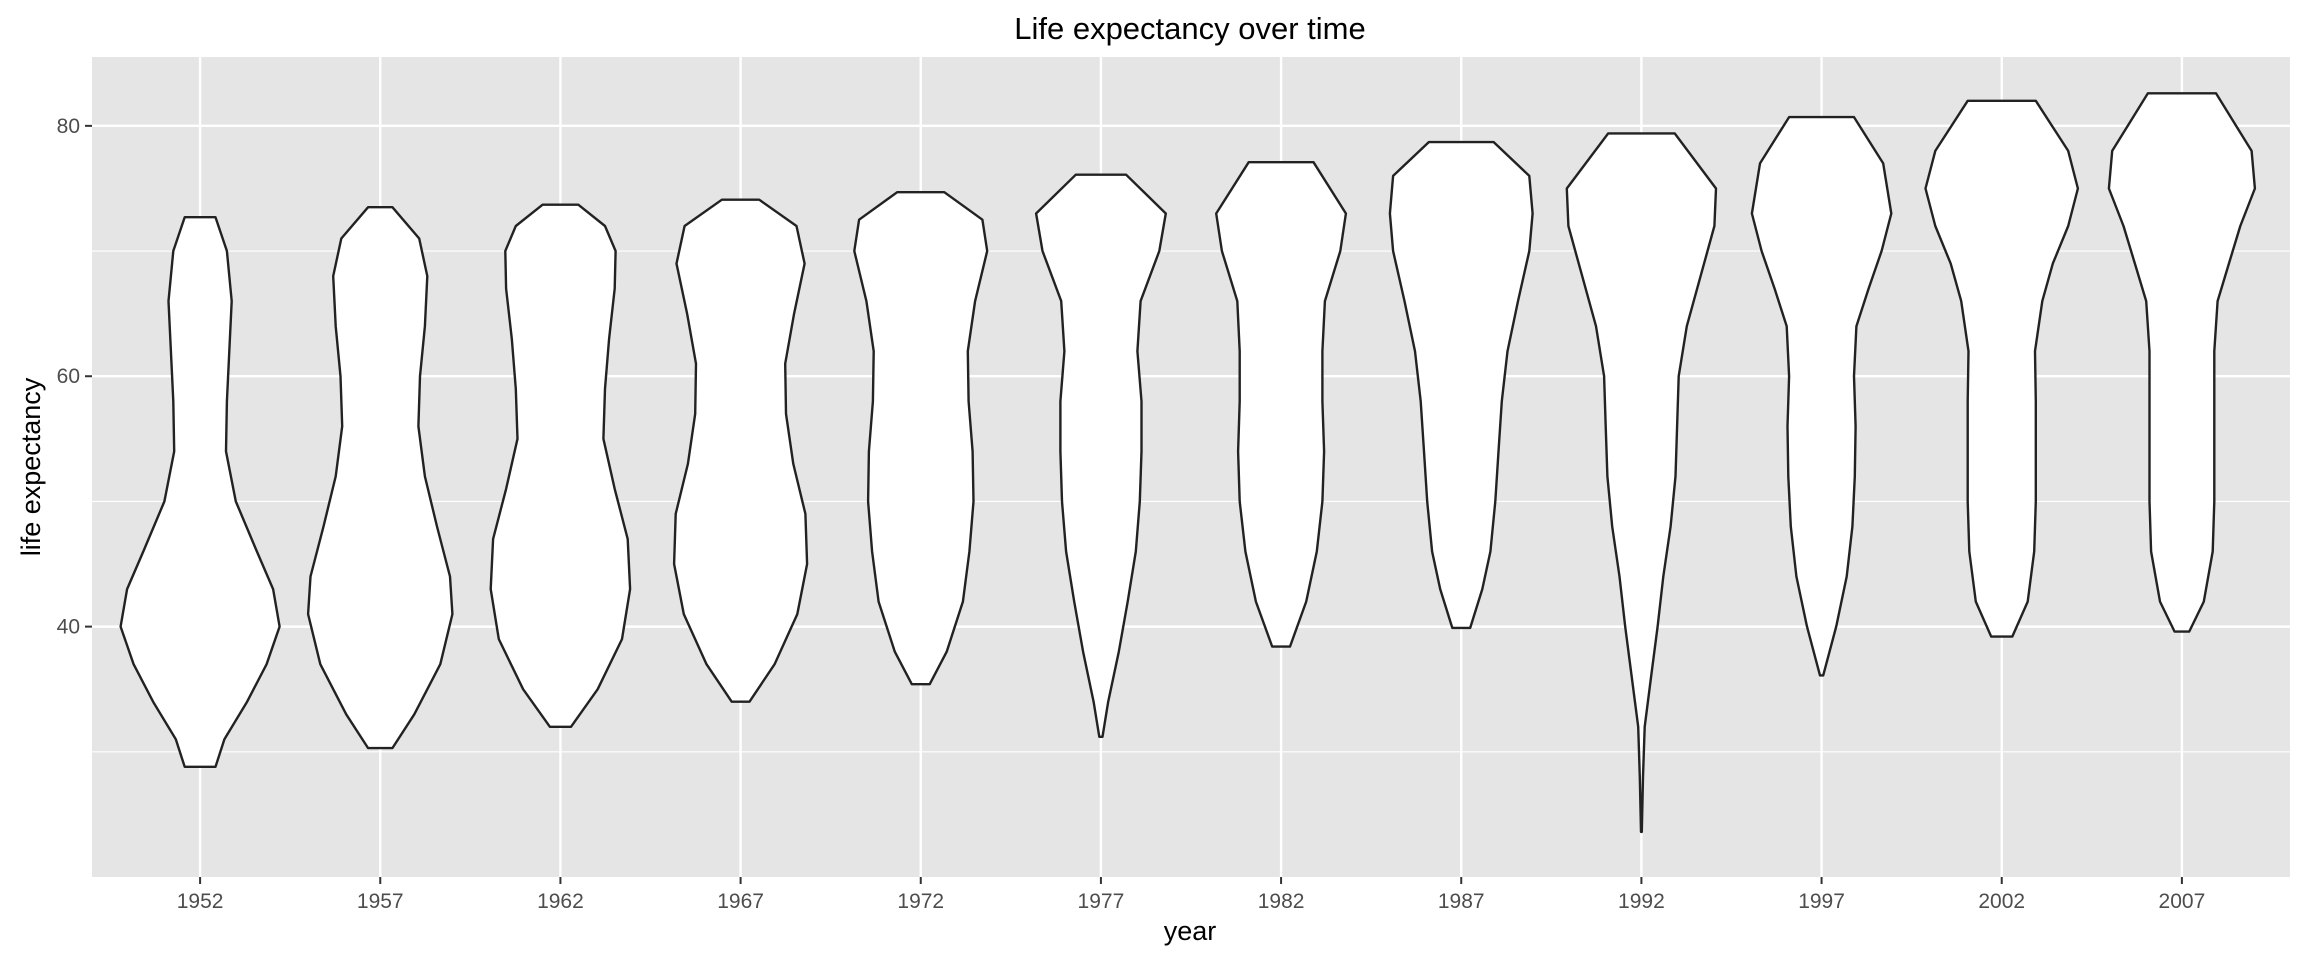  What do you see at coordinates (2002, 368) in the screenshot?
I see `violin-2002` at bounding box center [2002, 368].